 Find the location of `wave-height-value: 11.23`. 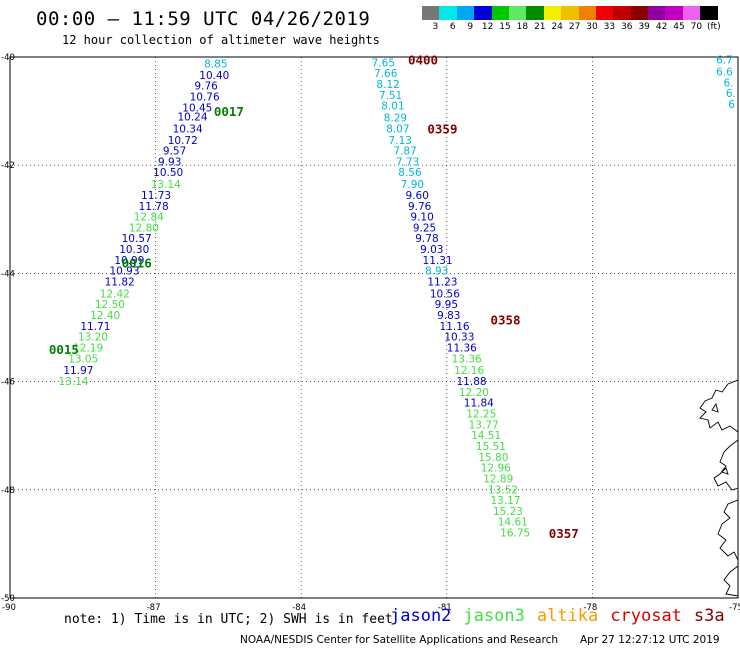

wave-height-value: 11.23 is located at coordinates (442, 283).